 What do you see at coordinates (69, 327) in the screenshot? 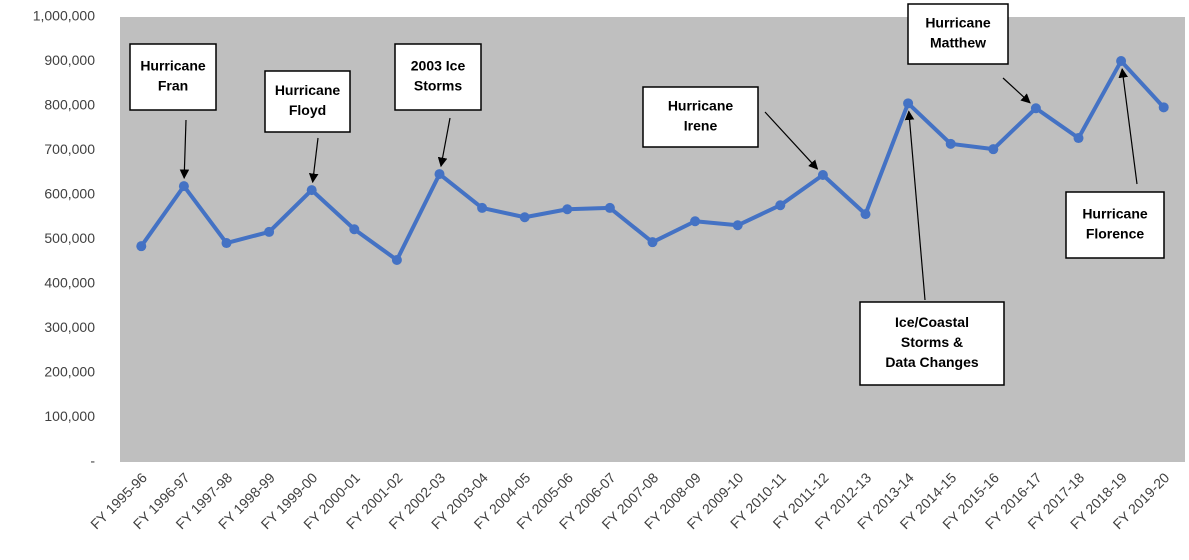
I see `y-tick-label: 300,000` at bounding box center [69, 327].